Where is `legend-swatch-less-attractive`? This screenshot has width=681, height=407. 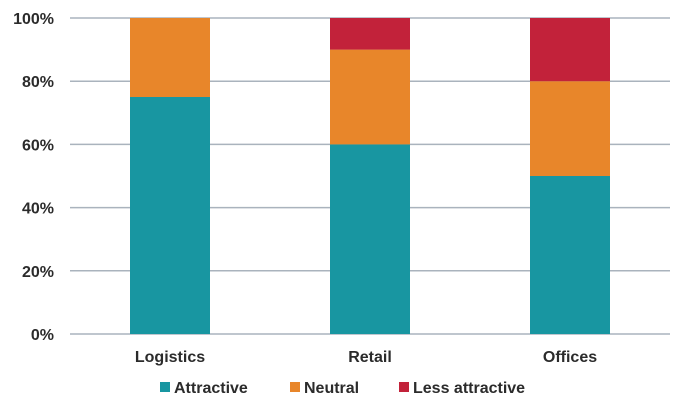 legend-swatch-less-attractive is located at coordinates (404, 387).